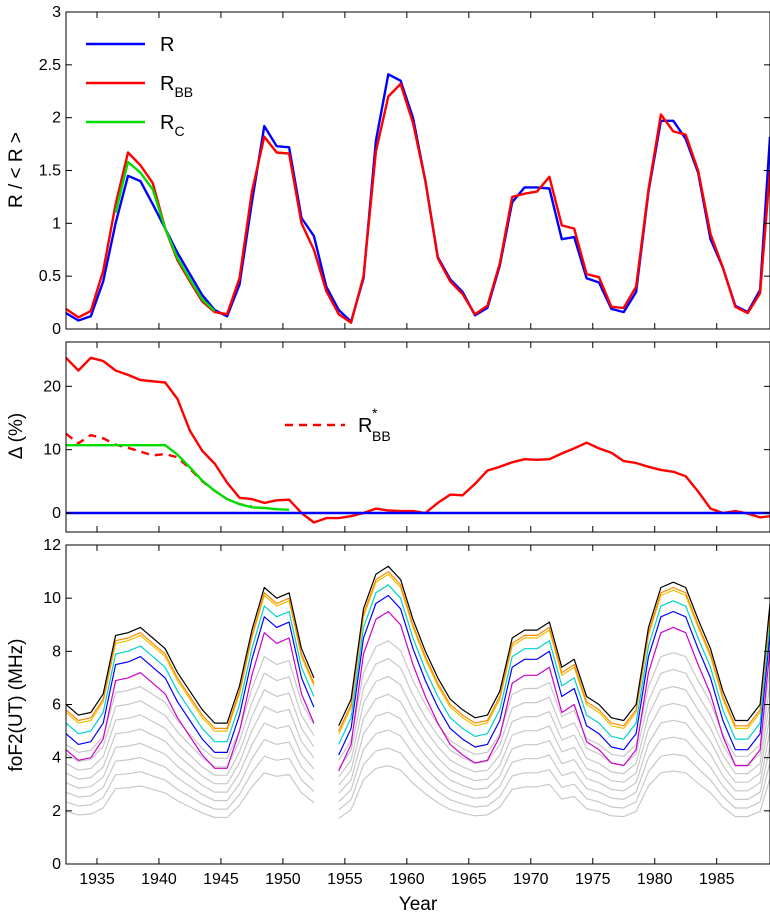 Image resolution: width=770 pixels, height=917 pixels. I want to click on y-tick-label: 8, so click(56, 651).